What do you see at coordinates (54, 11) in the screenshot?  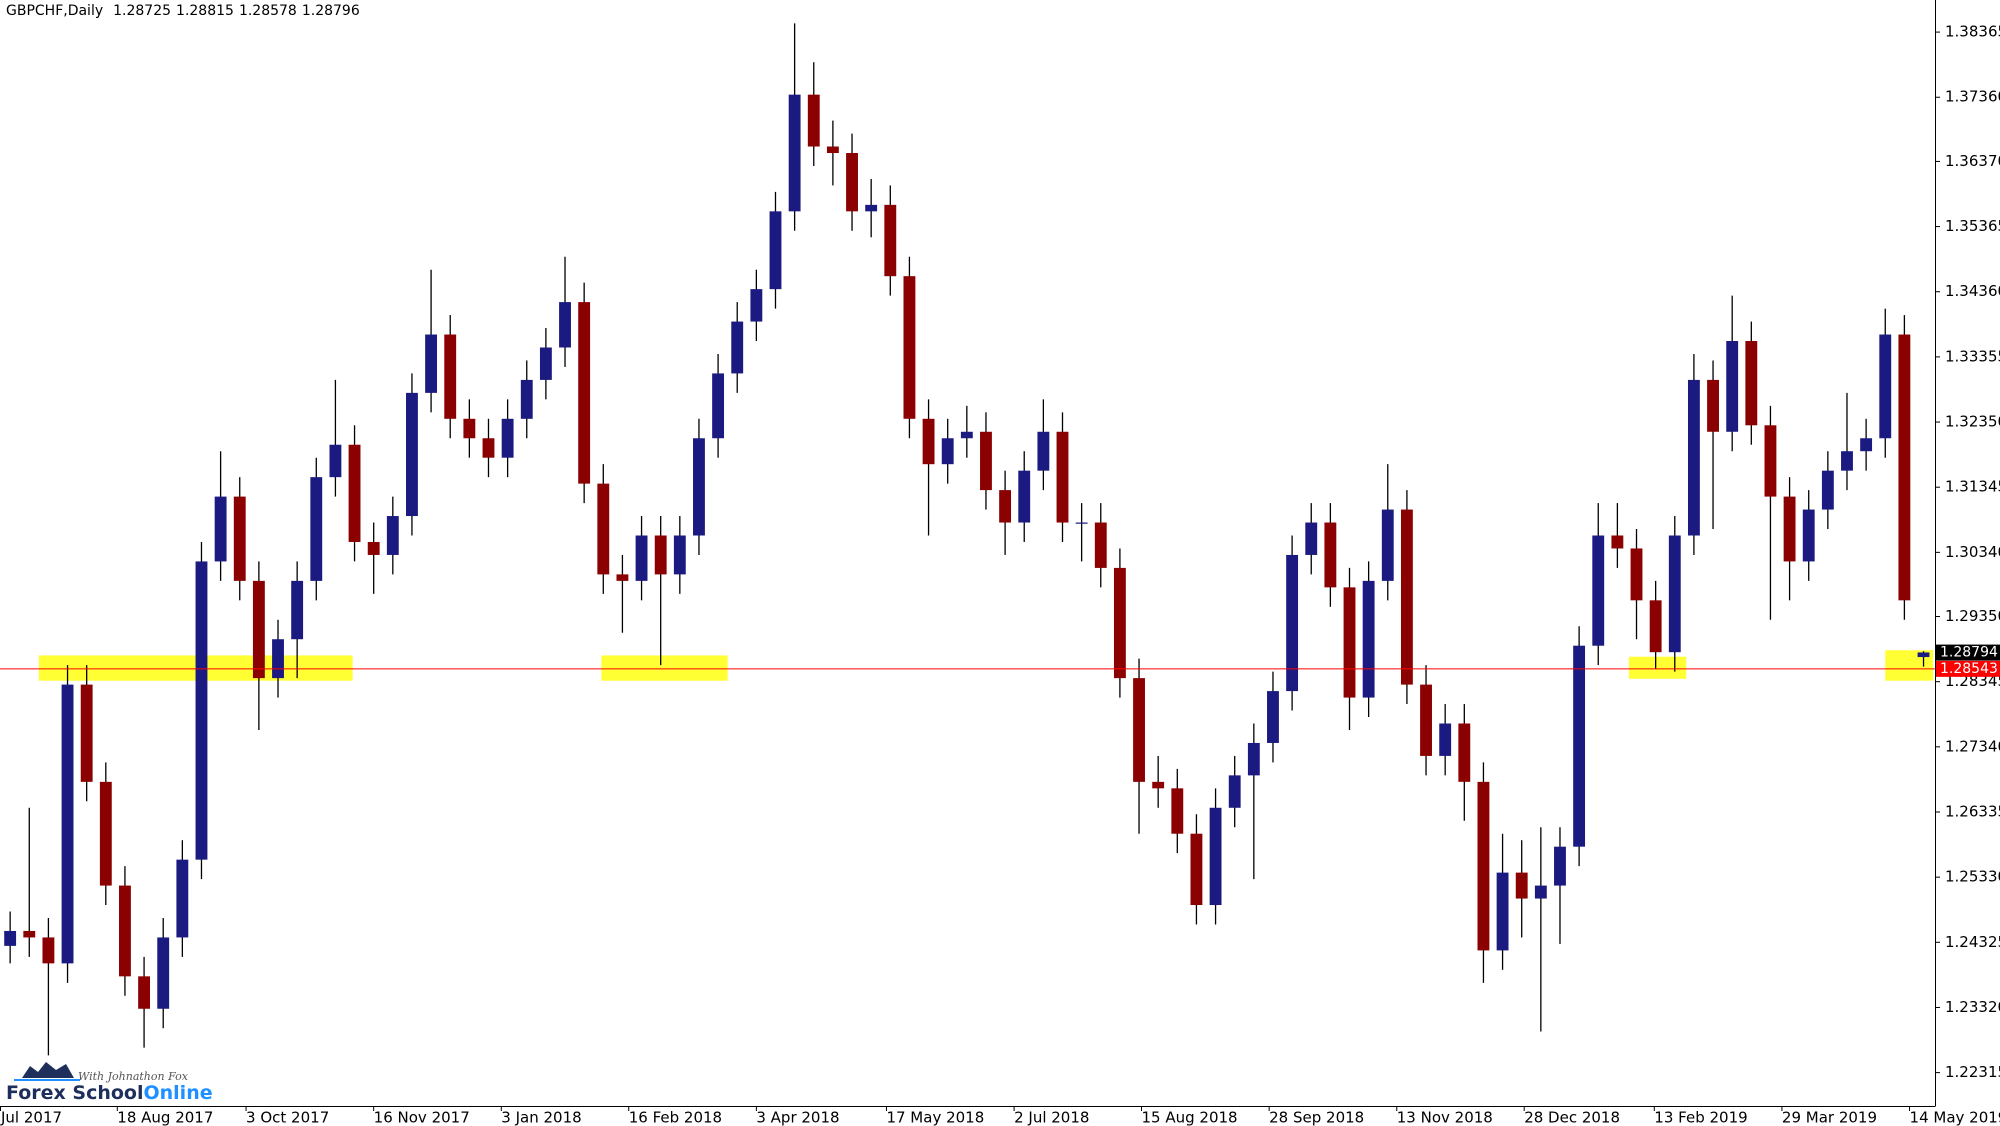 I see `symbol: GBPCHF,Daily` at bounding box center [54, 11].